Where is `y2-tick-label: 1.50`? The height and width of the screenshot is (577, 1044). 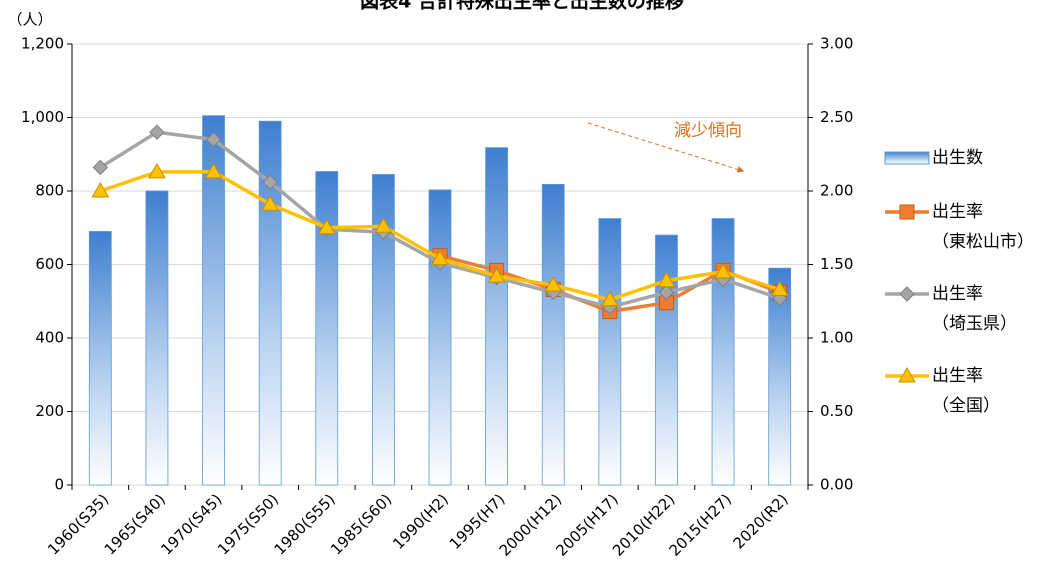 y2-tick-label: 1.50 is located at coordinates (836, 264).